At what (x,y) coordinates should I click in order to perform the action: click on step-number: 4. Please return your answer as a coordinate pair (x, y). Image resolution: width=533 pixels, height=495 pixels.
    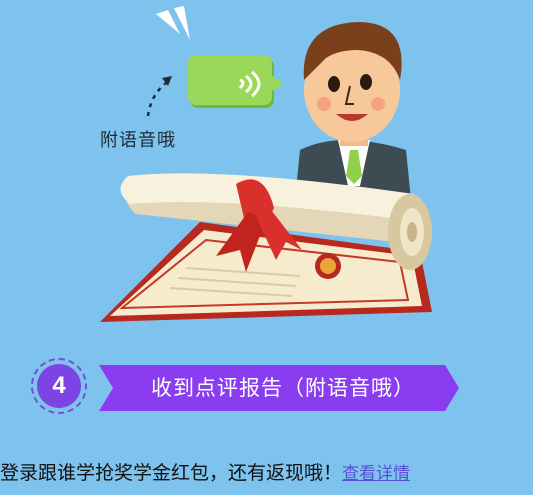
    Looking at the image, I should click on (59, 386).